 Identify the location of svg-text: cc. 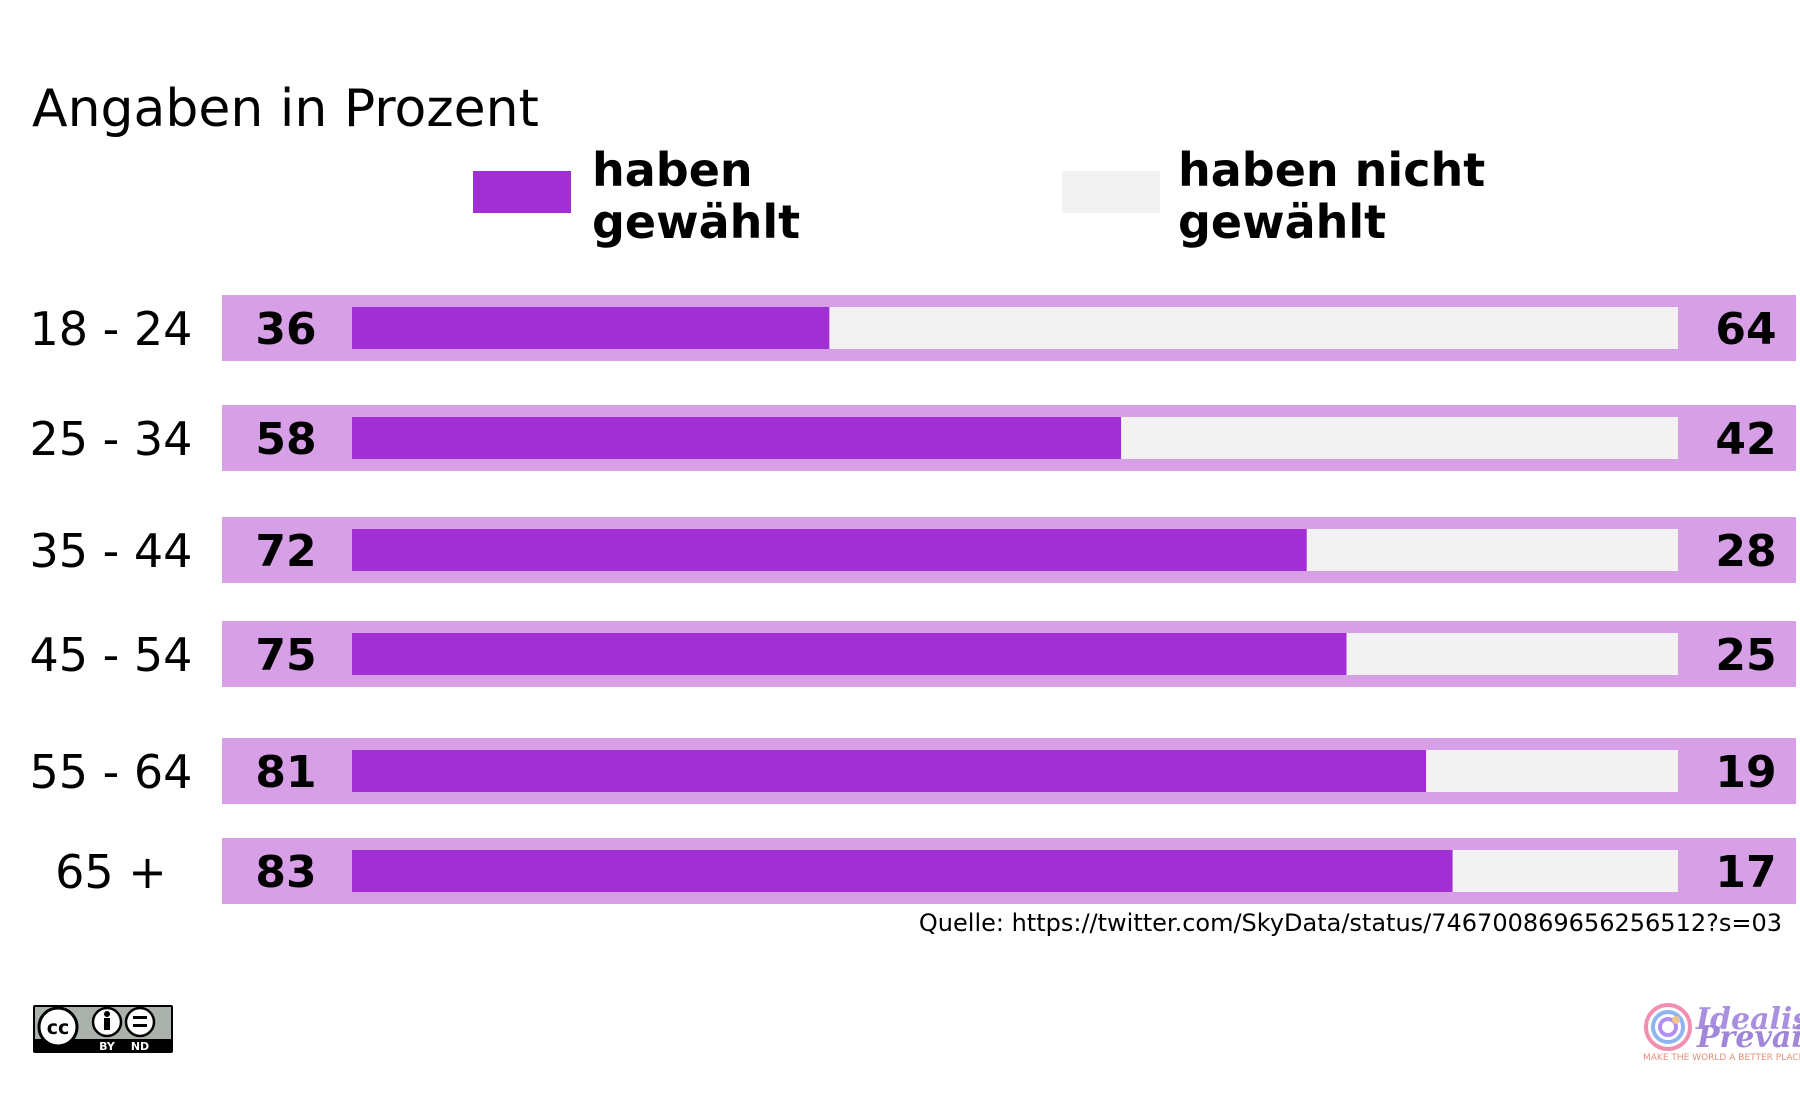
(58, 1028).